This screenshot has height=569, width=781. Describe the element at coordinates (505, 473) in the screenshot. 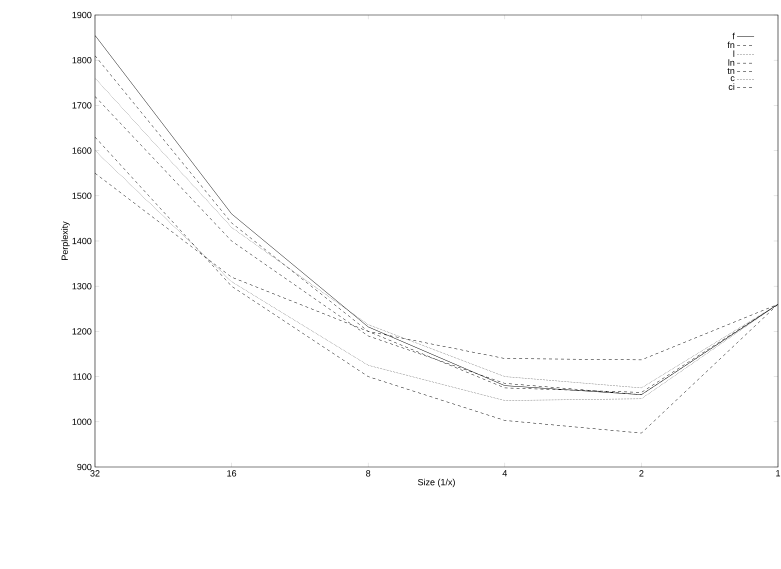

I see `x-tick-label: 4` at that location.